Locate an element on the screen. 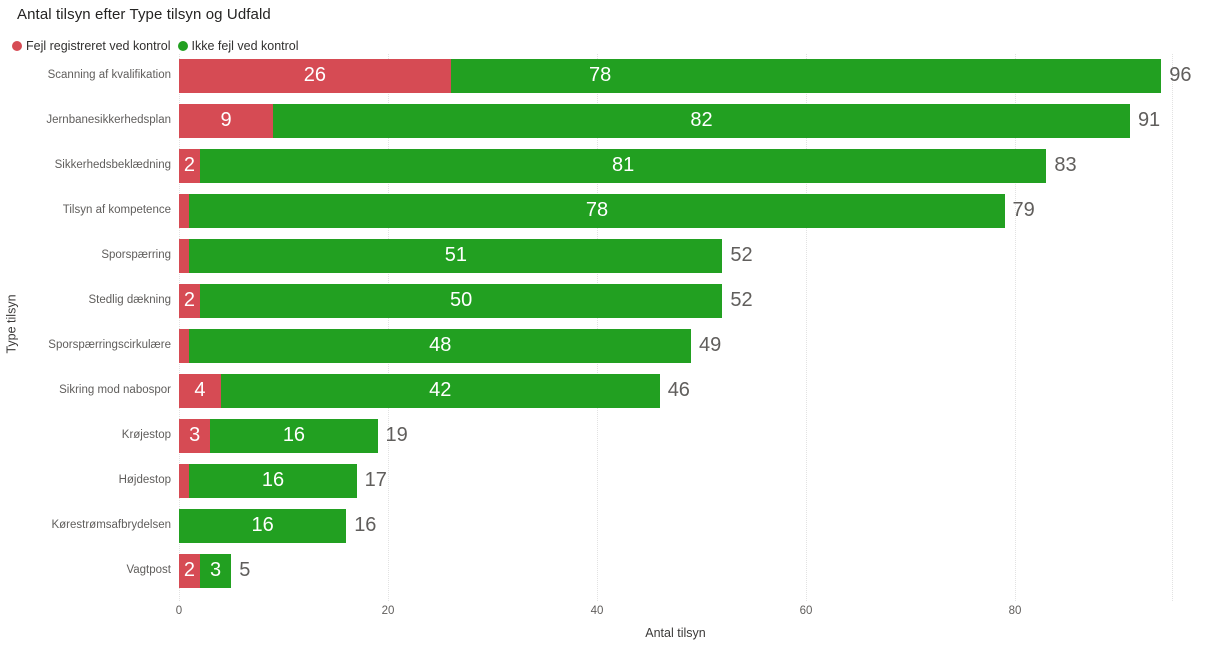  bar-total-label: 79 is located at coordinates (1023, 210).